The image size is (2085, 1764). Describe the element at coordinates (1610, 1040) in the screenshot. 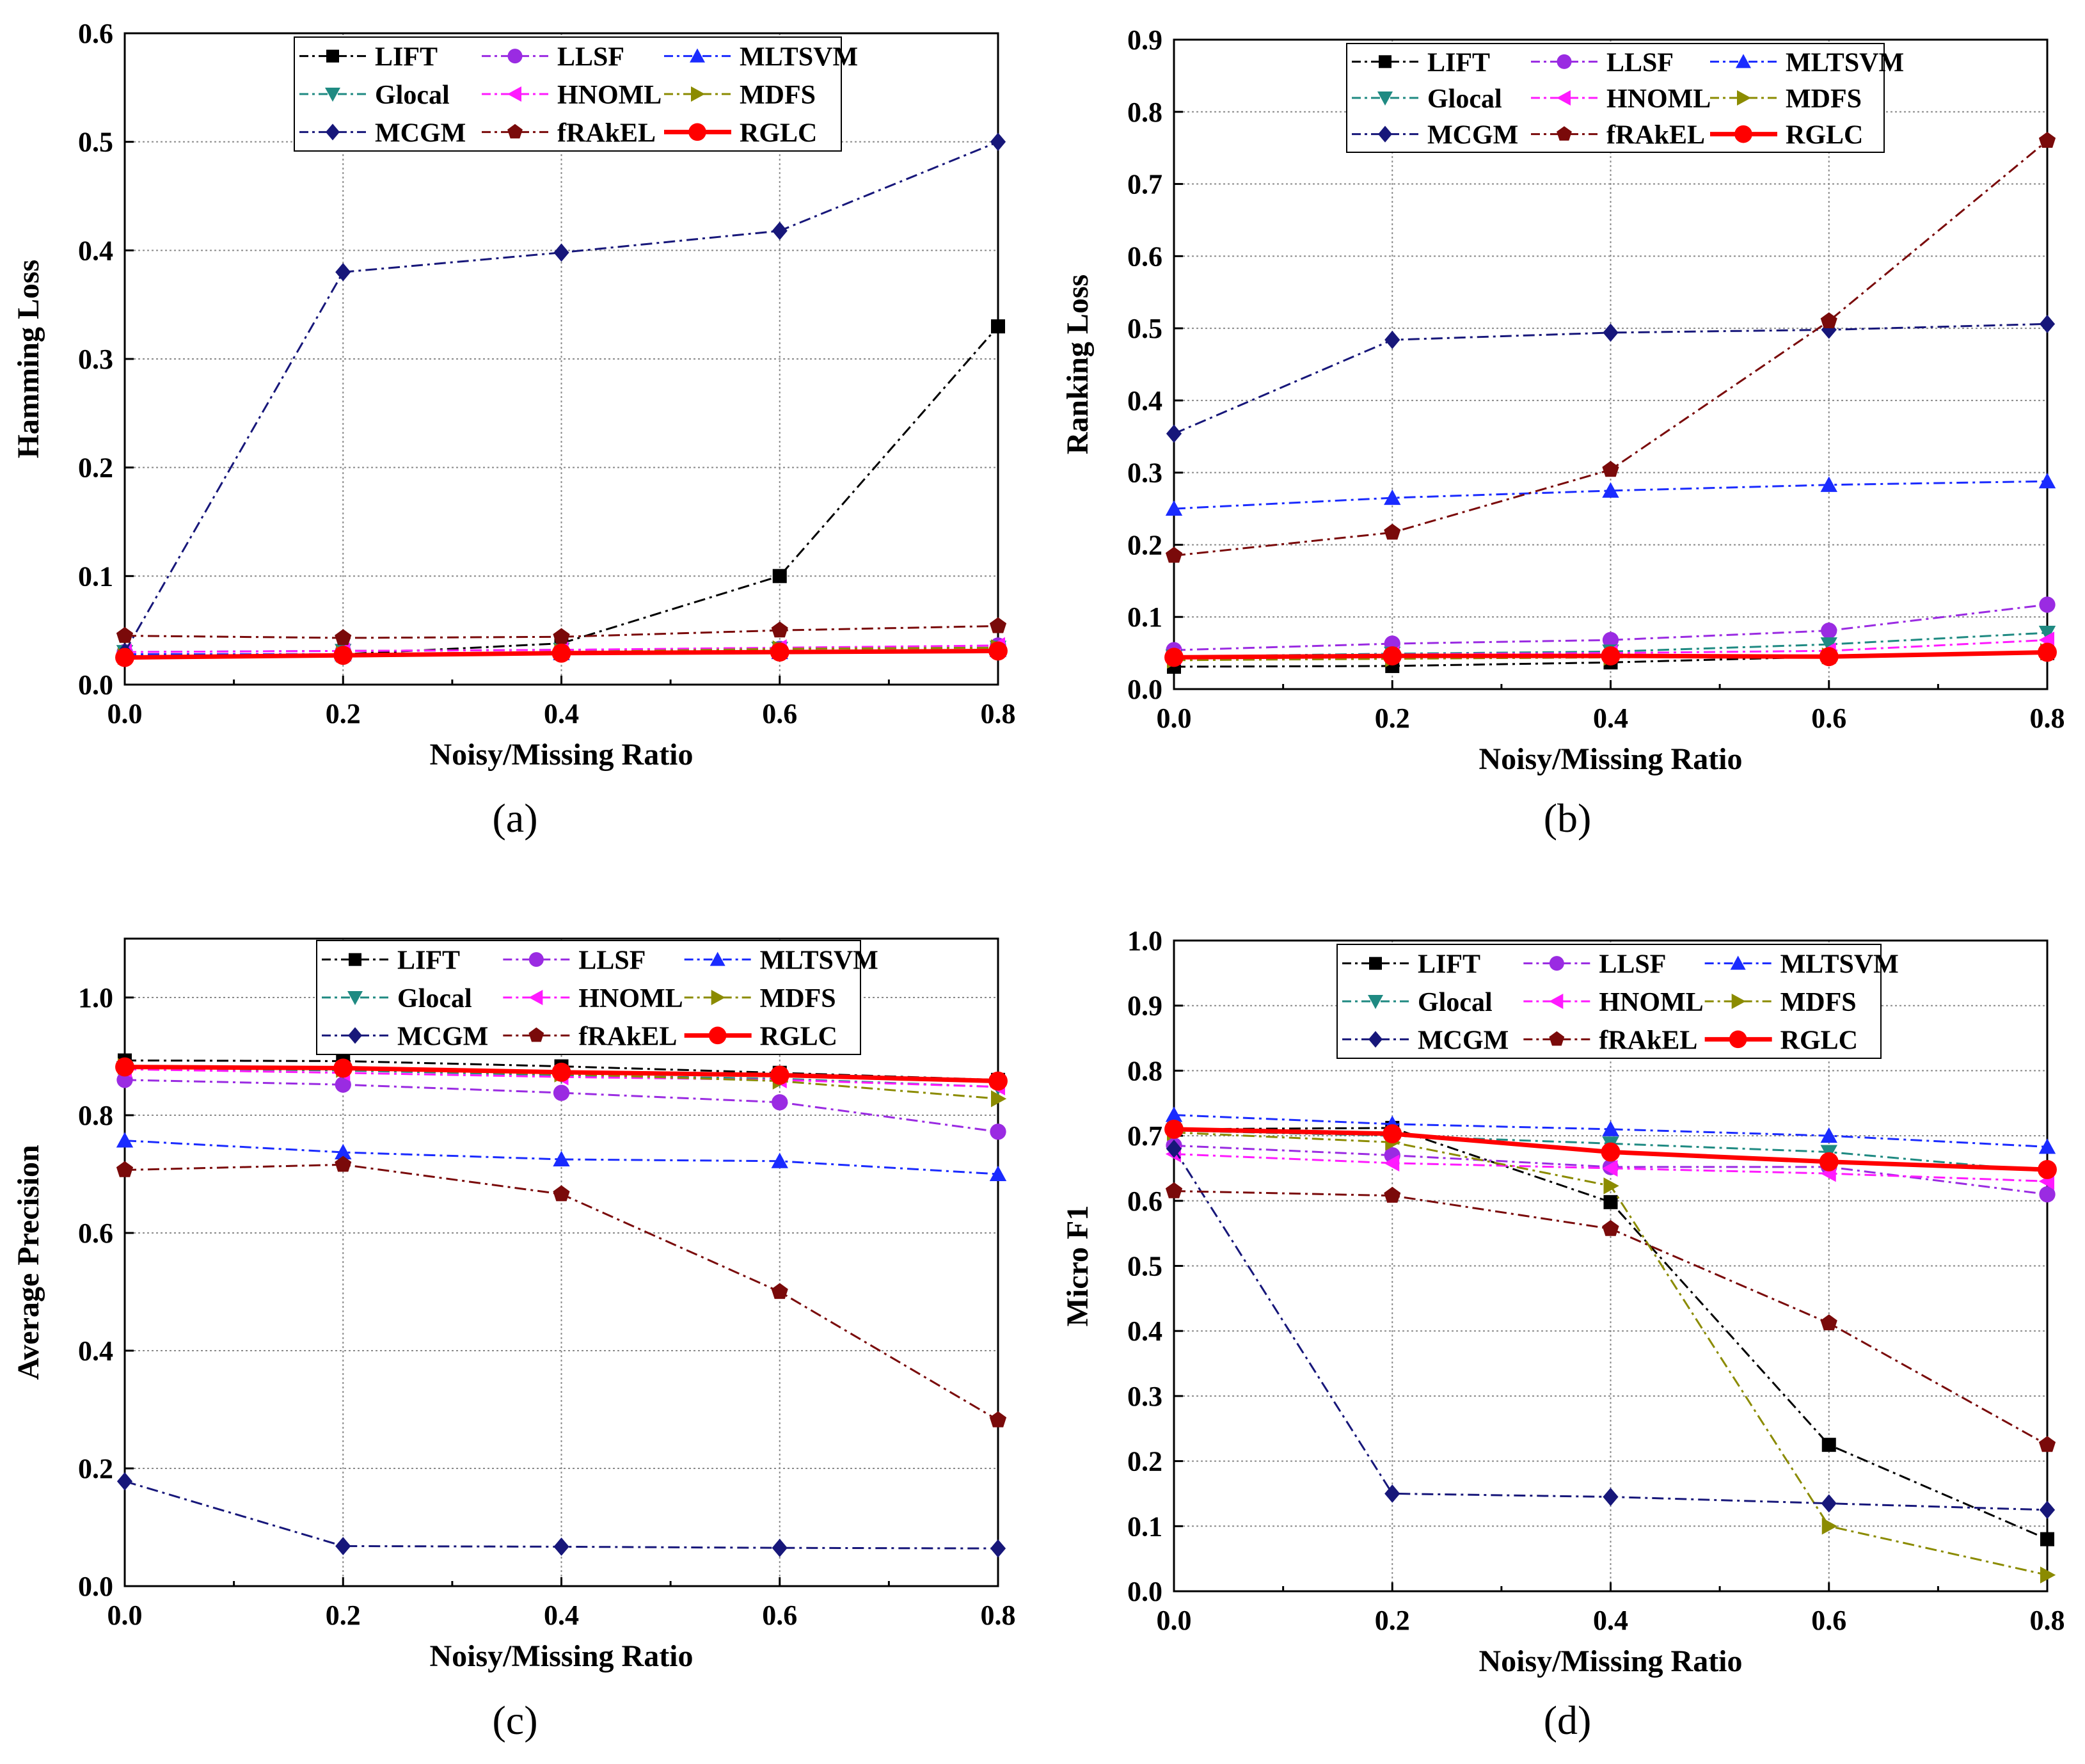

I see `legend-item-frakel: fRAkEL` at that location.